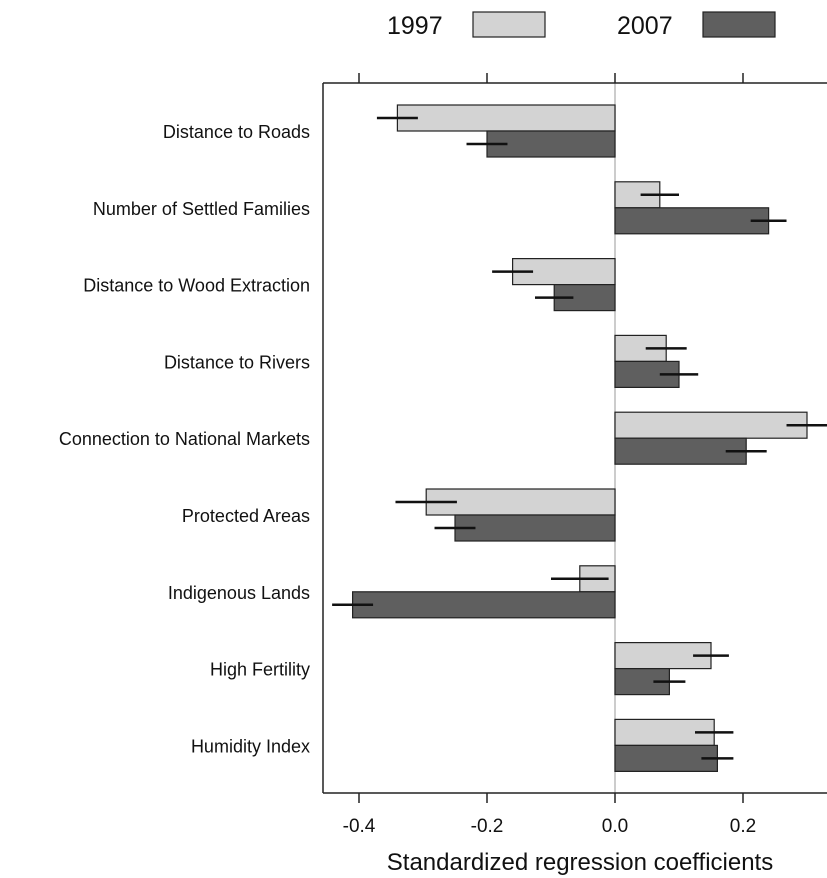 The width and height of the screenshot is (827, 878). What do you see at coordinates (246, 516) in the screenshot?
I see `category-label: Protected Areas` at bounding box center [246, 516].